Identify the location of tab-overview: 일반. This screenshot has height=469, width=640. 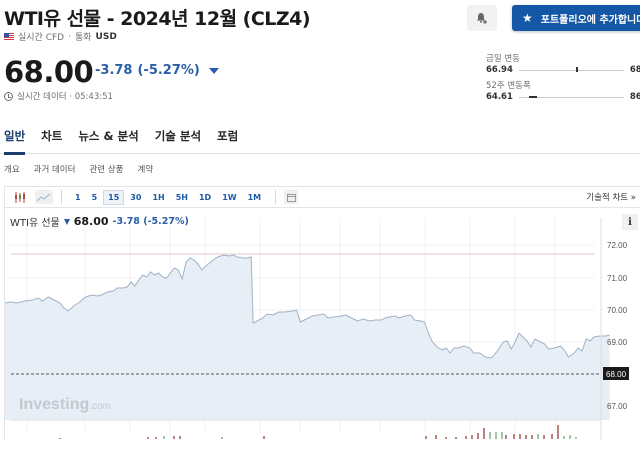
(15, 141).